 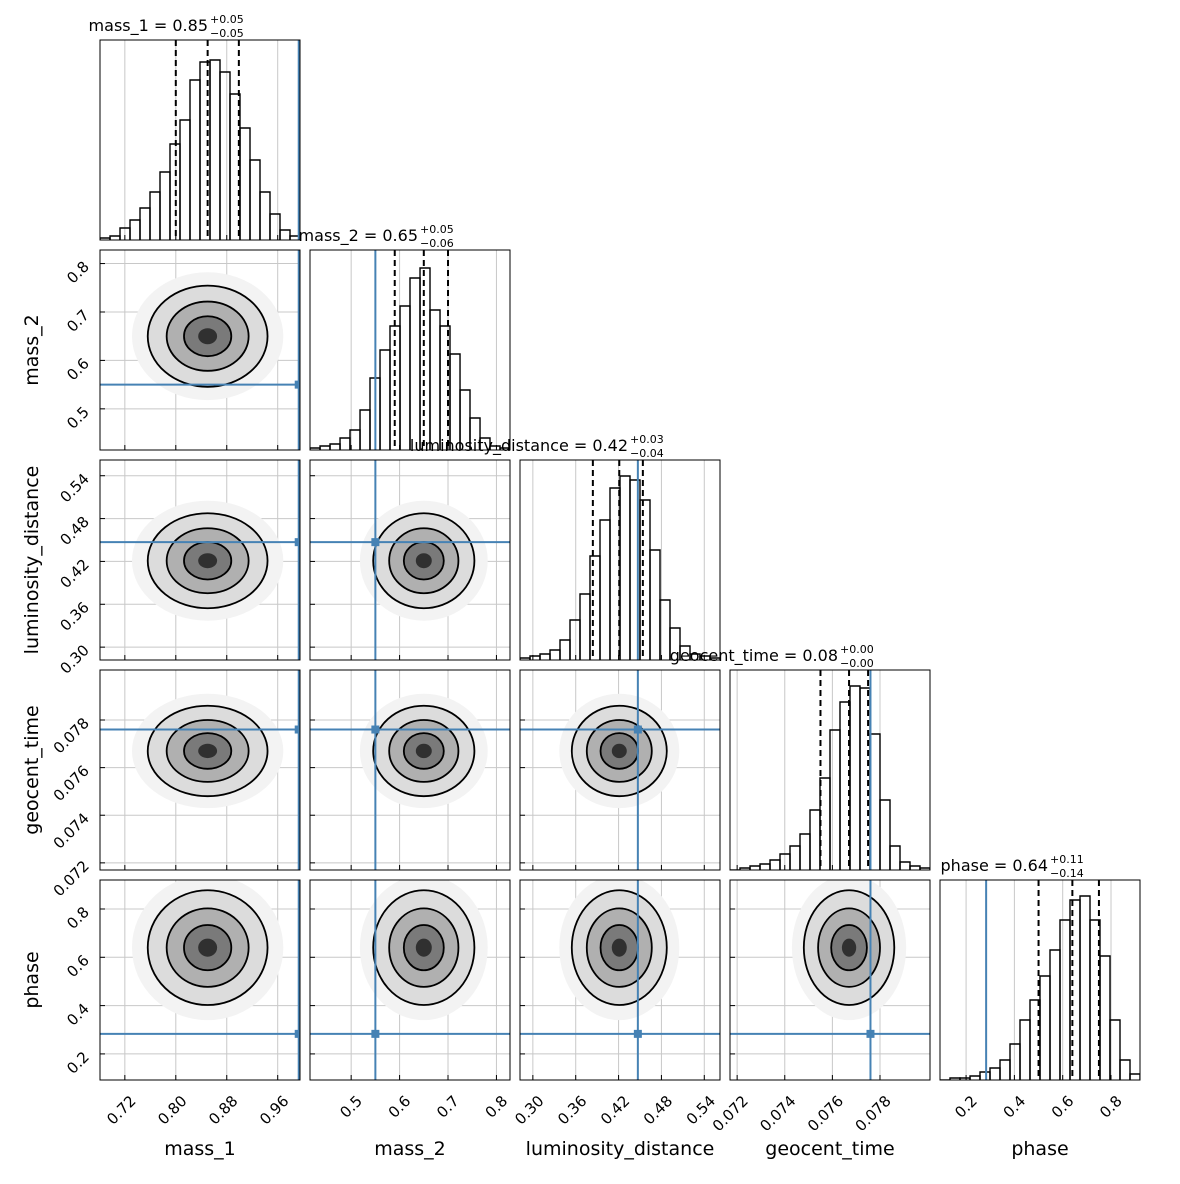 What do you see at coordinates (857, 649) in the screenshot?
I see `title-upper: +0.00` at bounding box center [857, 649].